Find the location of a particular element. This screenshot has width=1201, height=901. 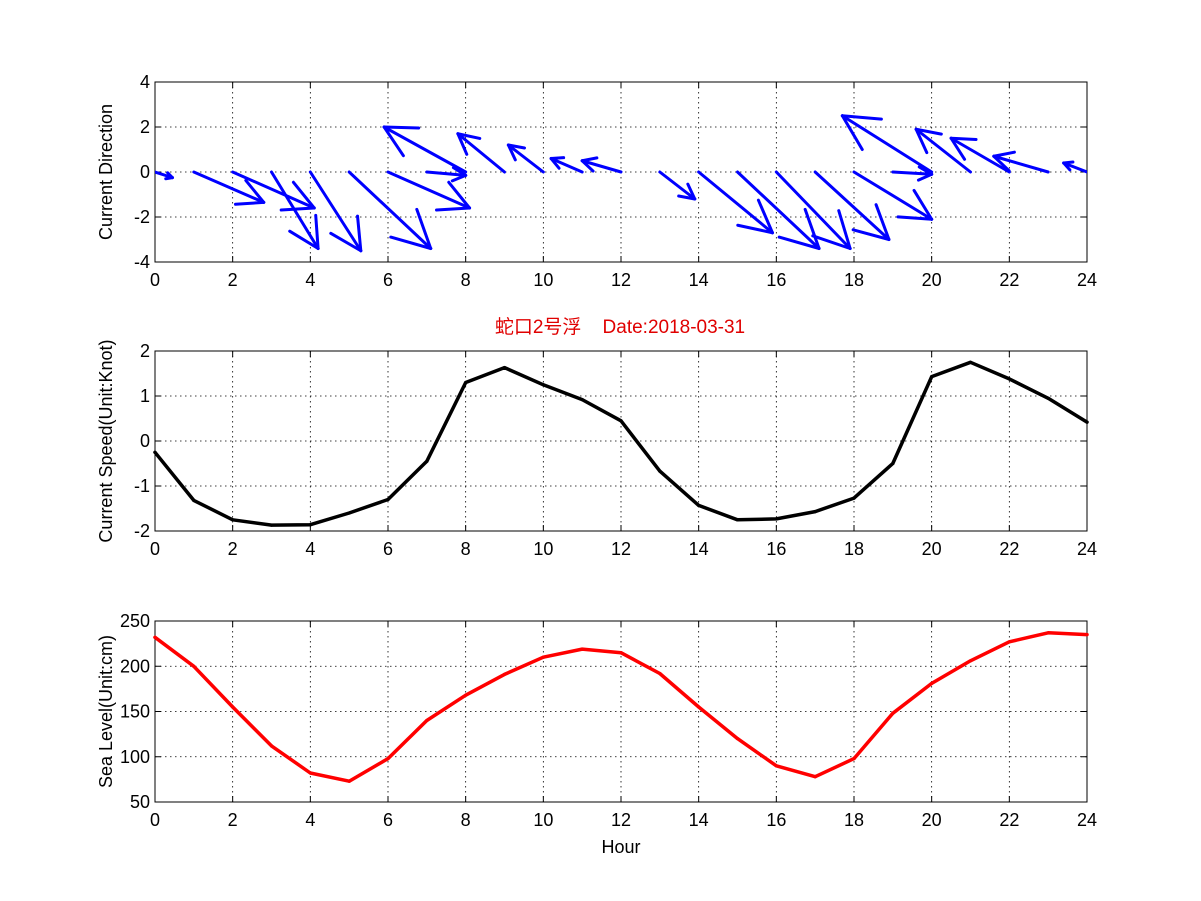

x-tick-label: 14 is located at coordinates (699, 820).